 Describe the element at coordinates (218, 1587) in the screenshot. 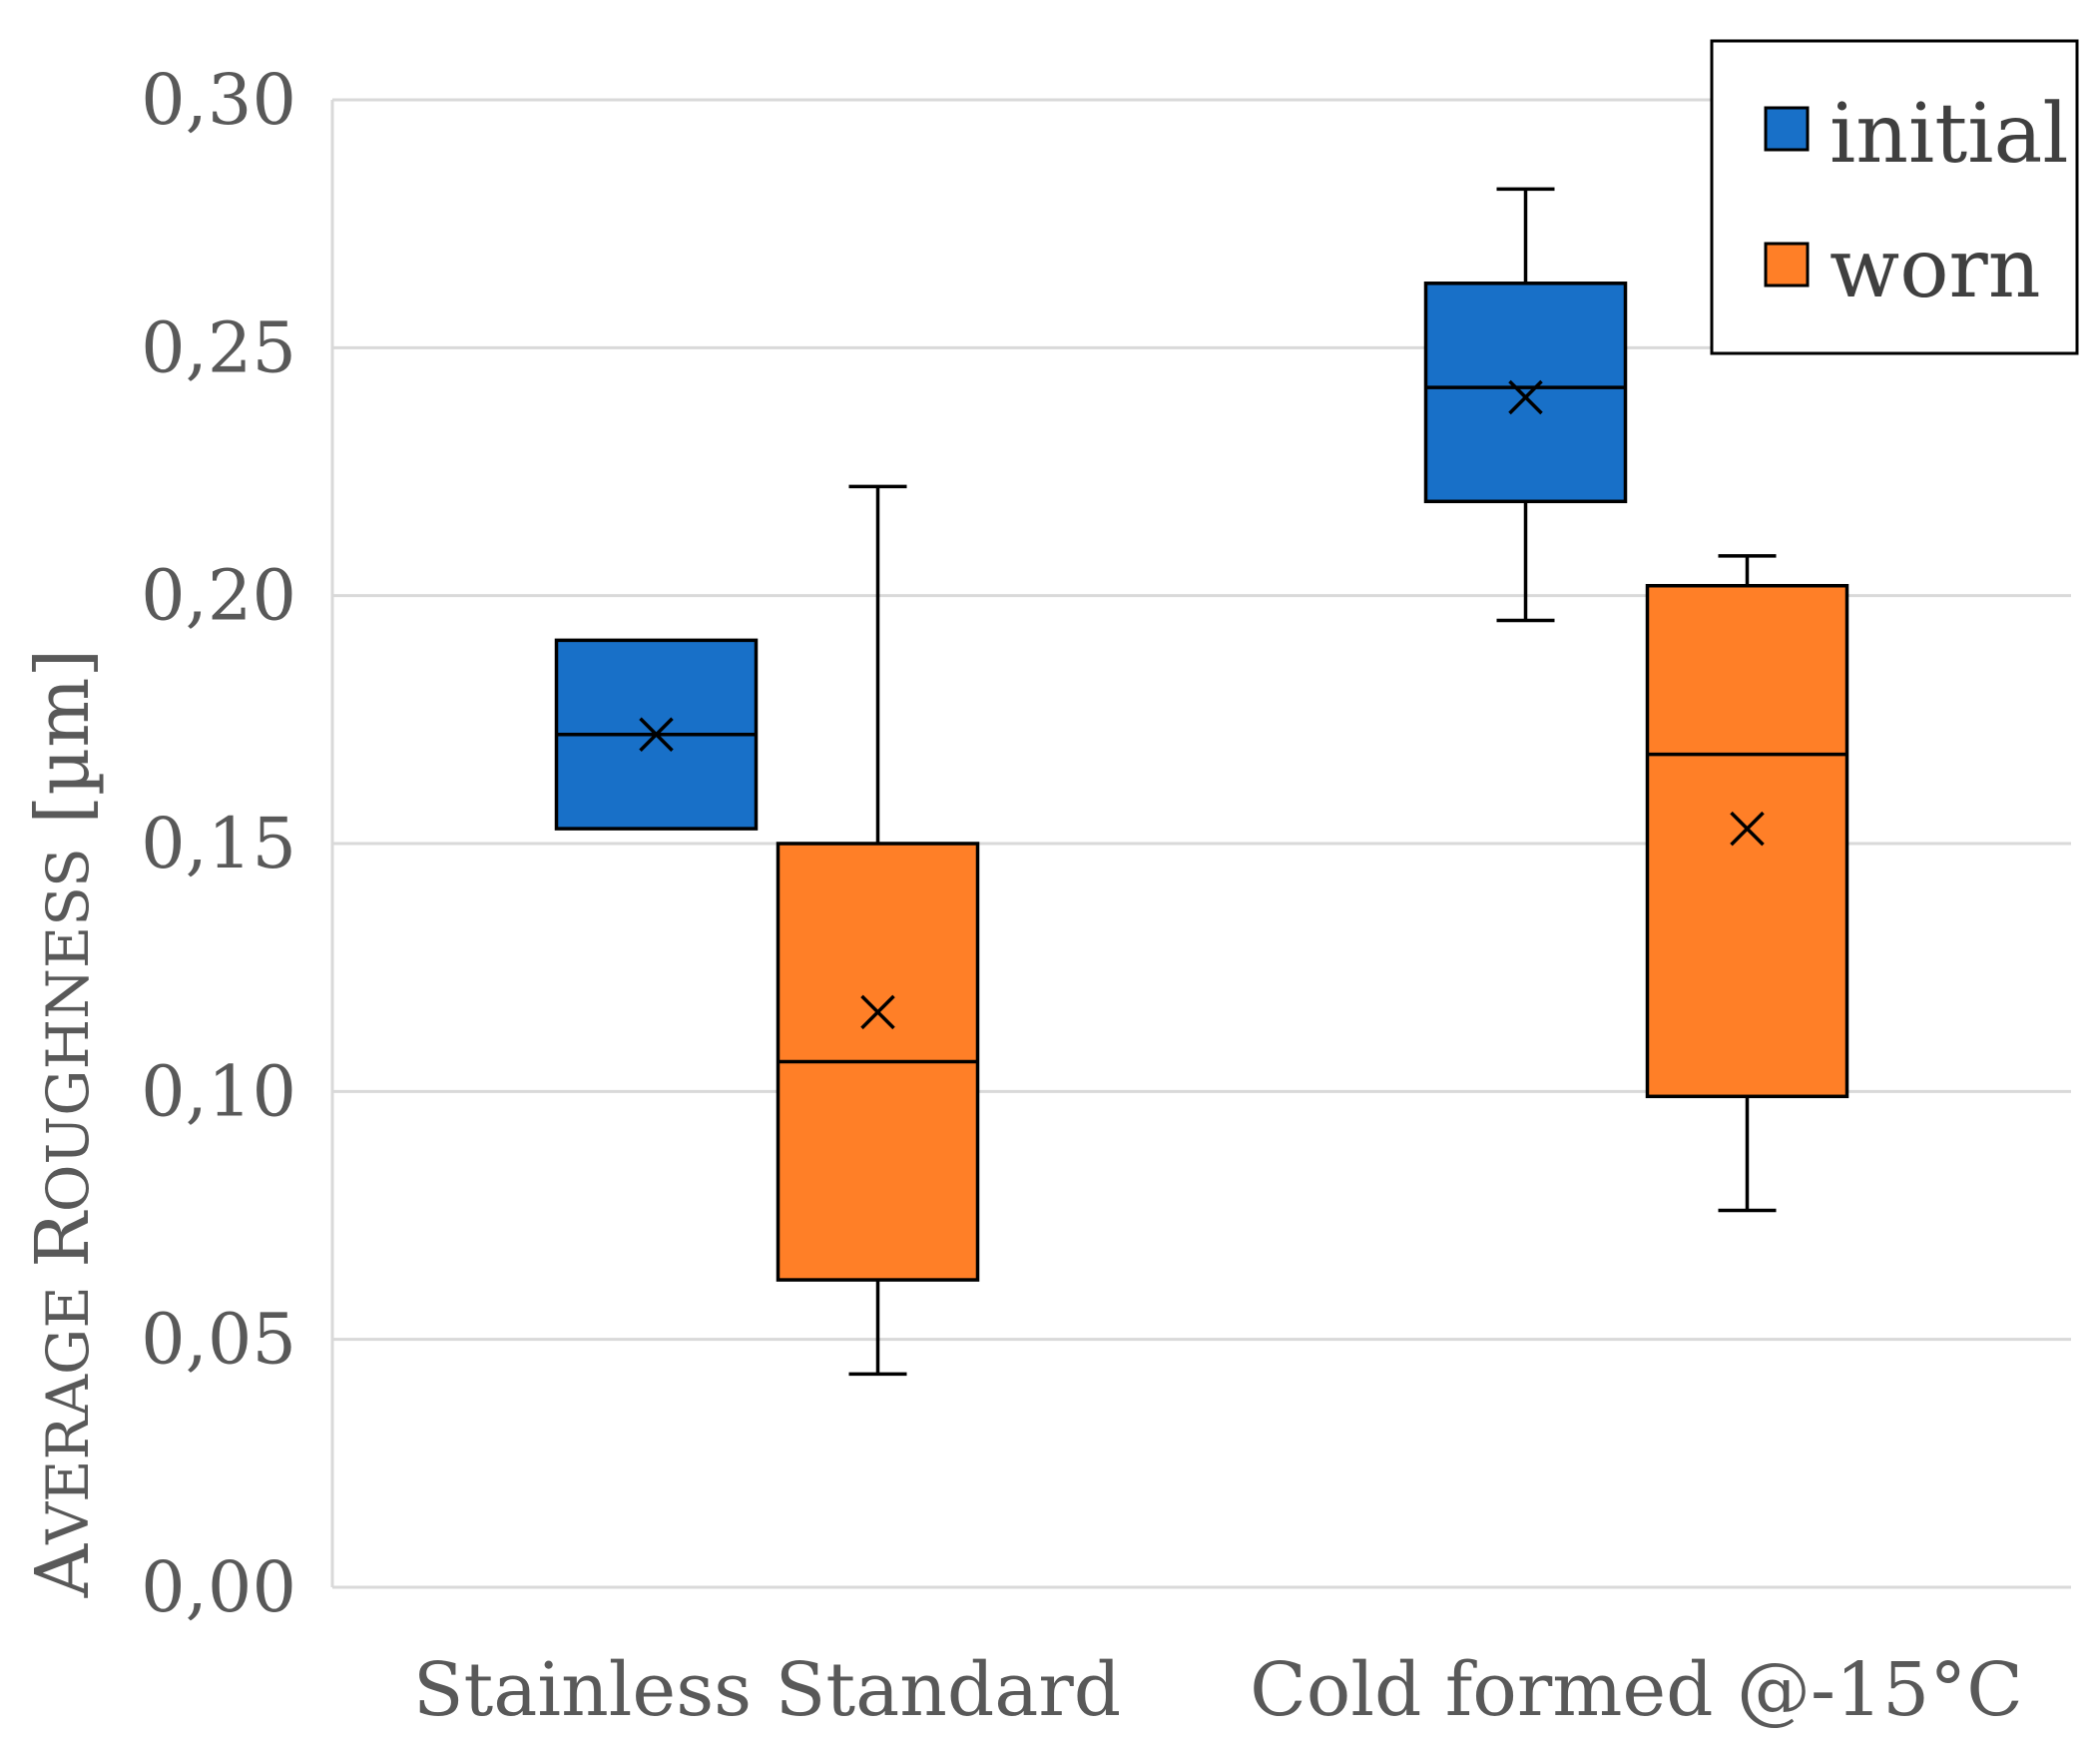

I see `y-tick-label: 0,00` at that location.